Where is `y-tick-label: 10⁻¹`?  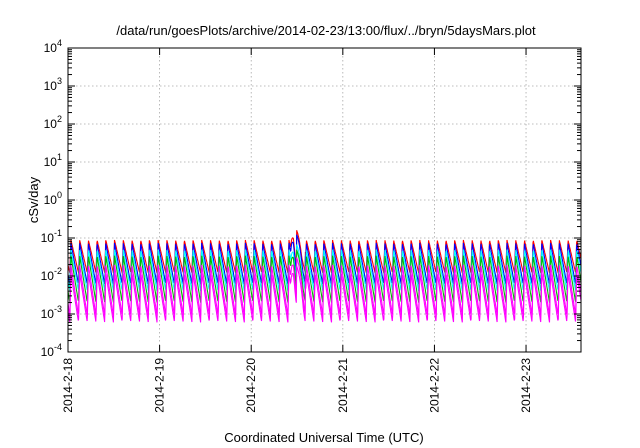
y-tick-label: 10⁻¹ is located at coordinates (51, 236).